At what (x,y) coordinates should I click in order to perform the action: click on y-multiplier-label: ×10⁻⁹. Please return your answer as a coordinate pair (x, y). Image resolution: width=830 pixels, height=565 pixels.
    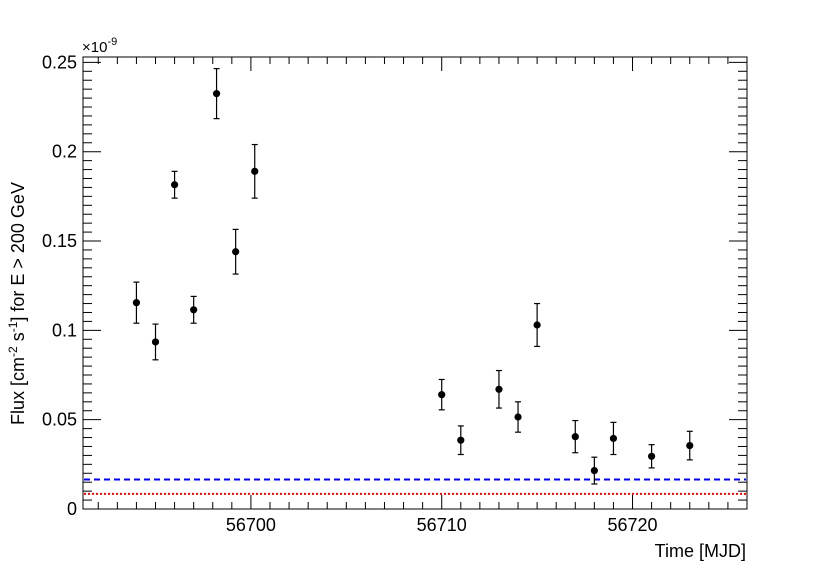
    Looking at the image, I should click on (99, 46).